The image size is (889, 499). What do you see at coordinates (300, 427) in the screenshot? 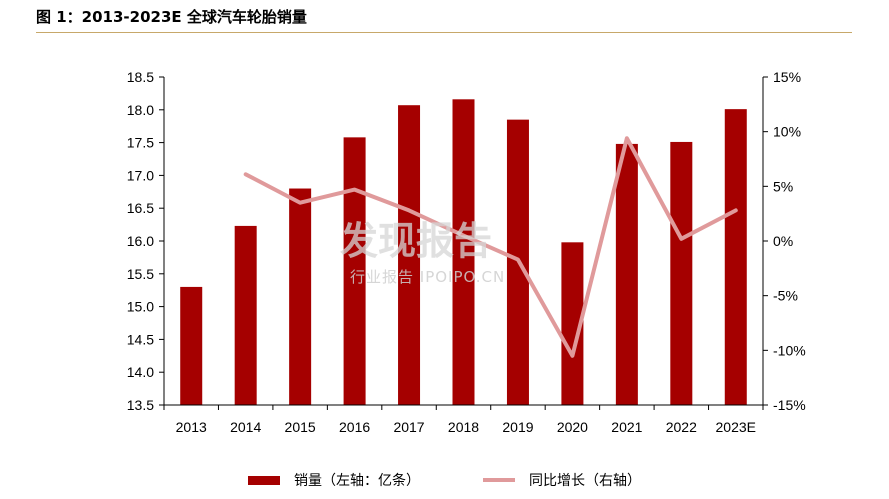
I see `x-tick-label: 2015` at bounding box center [300, 427].